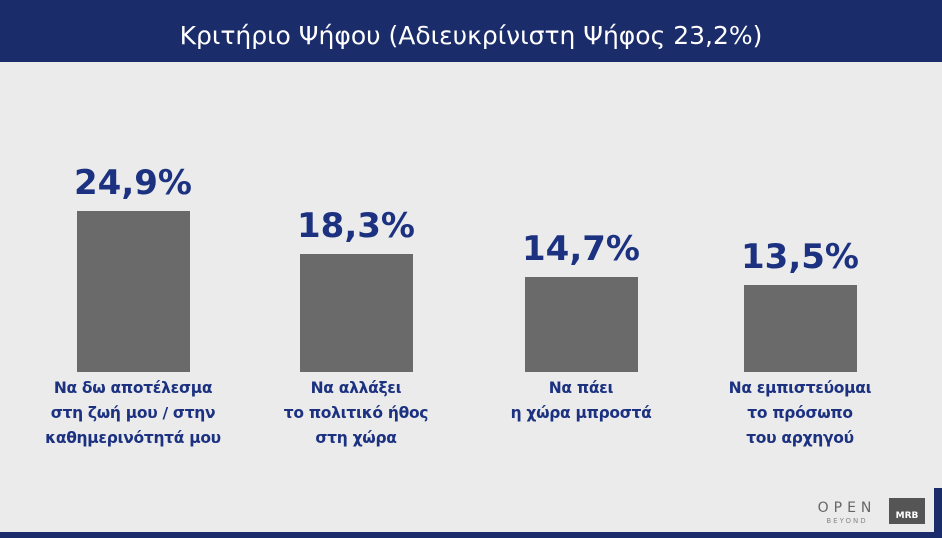  I want to click on value-label: 18,3%, so click(356, 225).